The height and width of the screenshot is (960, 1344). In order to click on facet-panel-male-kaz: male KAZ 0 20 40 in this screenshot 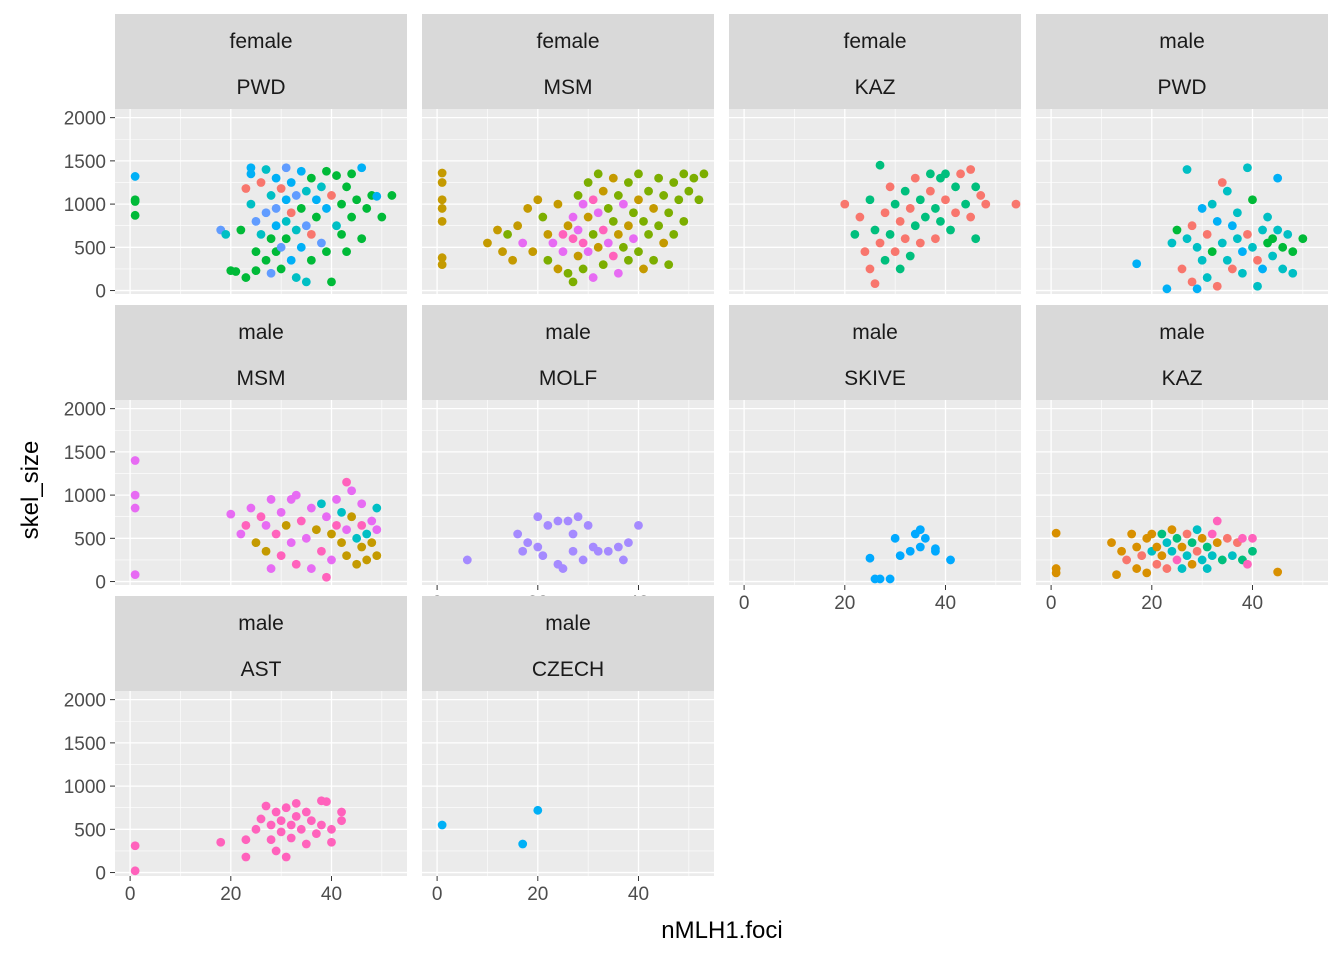, I will do `click(1182, 459)`.